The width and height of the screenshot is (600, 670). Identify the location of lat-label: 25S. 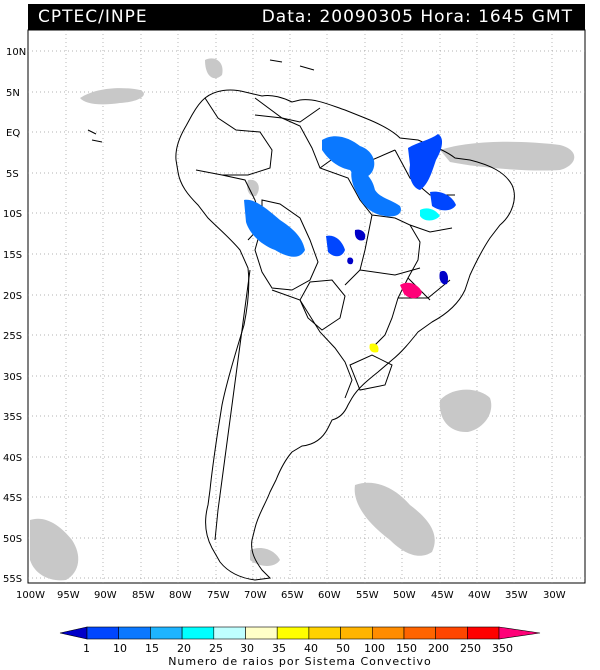
(12, 336).